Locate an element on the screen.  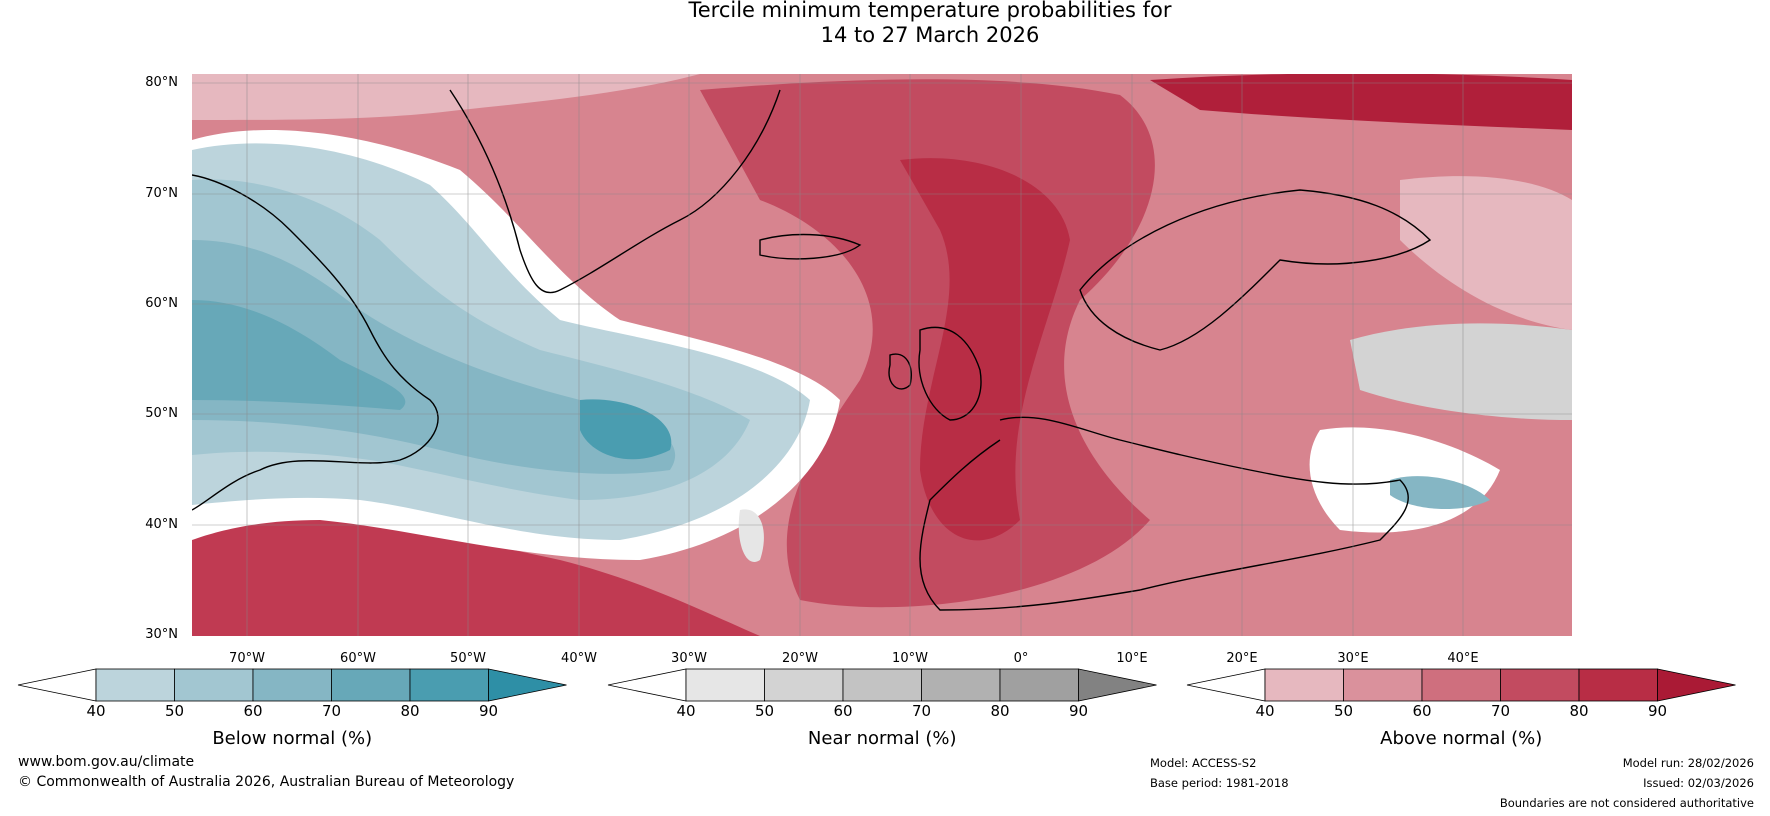
near-colorbar-right-arrow is located at coordinates (1117, 685).